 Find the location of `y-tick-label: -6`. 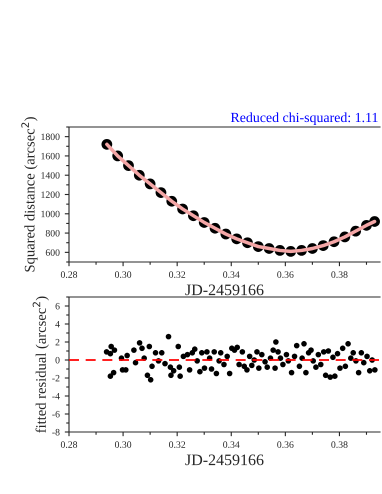

y-tick-label: -6 is located at coordinates (56, 414).